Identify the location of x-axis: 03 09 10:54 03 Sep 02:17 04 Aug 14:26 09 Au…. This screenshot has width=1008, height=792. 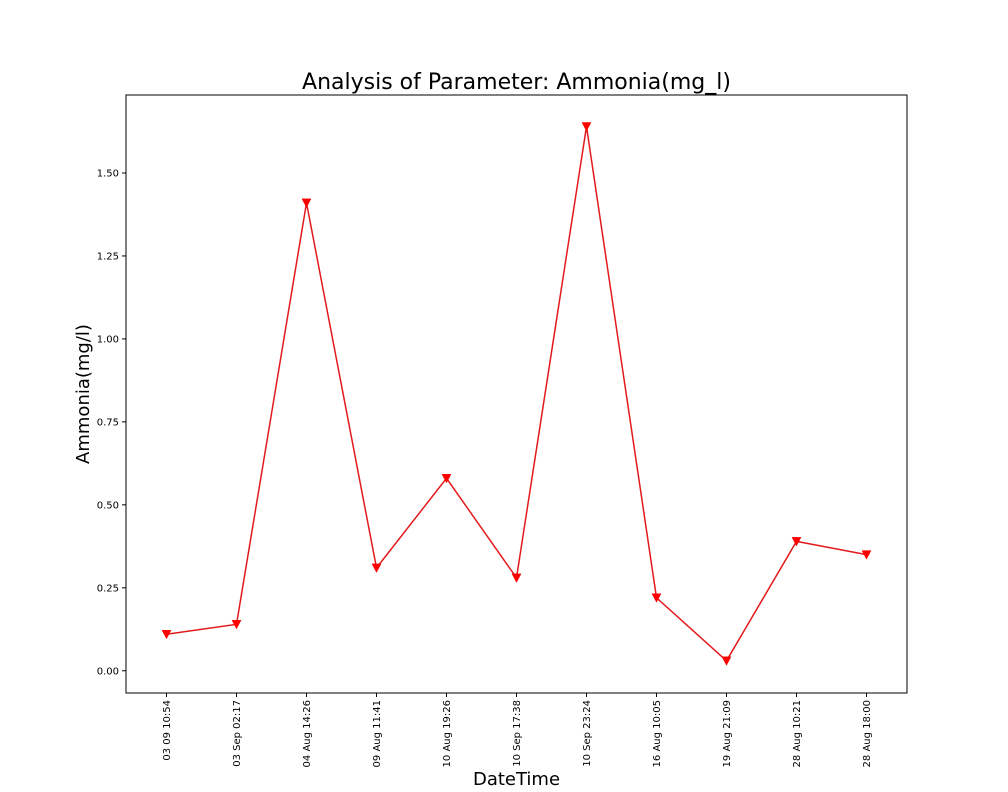
(517, 730).